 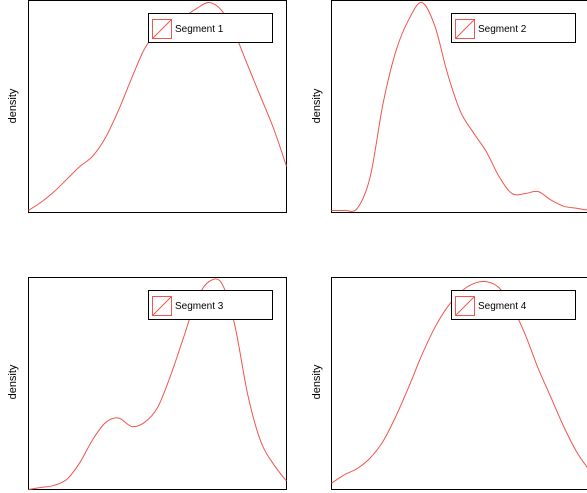 I want to click on panel-2-legend: Segment 2, so click(x=513, y=28).